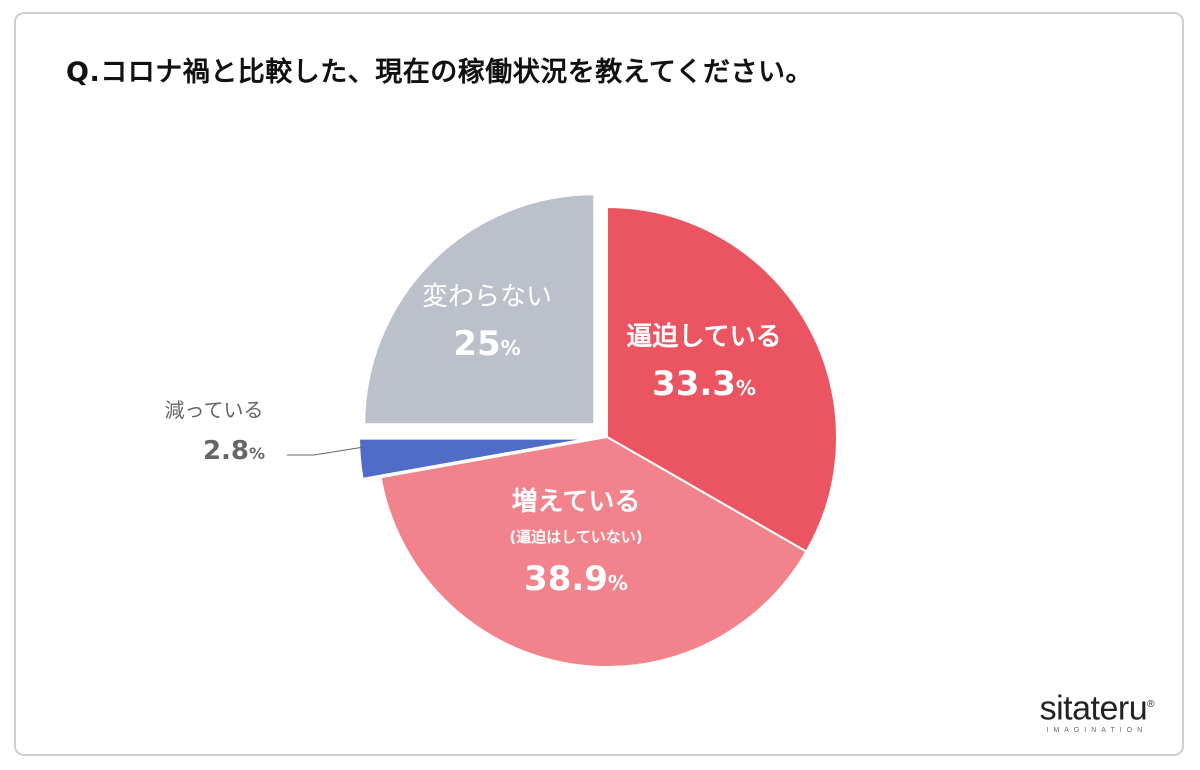 The width and height of the screenshot is (1200, 770). I want to click on slice-sublabel-increasing: (逼迫はしていない), so click(575, 537).